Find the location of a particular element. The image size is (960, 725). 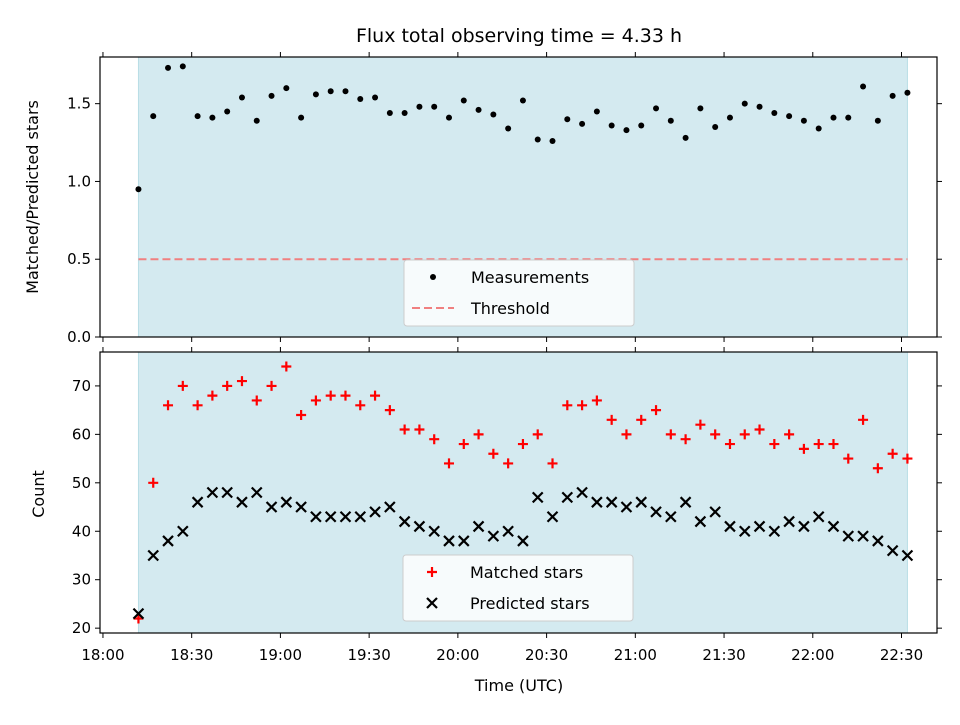

x-tick-label: 19:00 is located at coordinates (280, 655).